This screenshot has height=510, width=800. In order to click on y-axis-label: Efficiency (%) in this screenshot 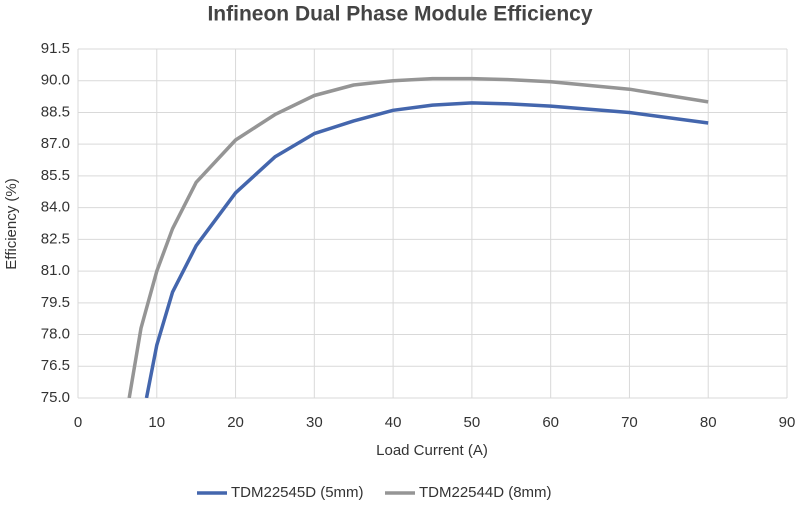, I will do `click(11, 223)`.